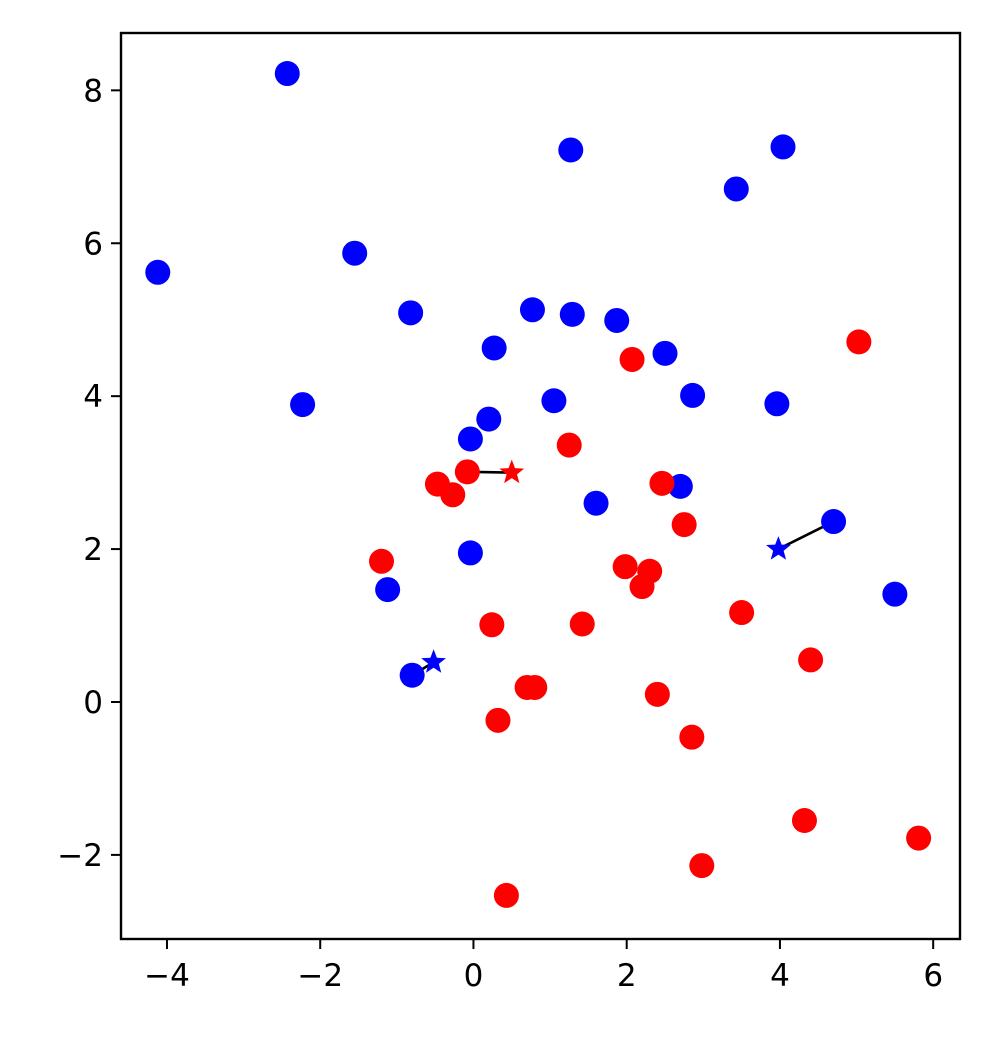 The height and width of the screenshot is (1038, 992). I want to click on y-tick-label: 4, so click(93, 397).